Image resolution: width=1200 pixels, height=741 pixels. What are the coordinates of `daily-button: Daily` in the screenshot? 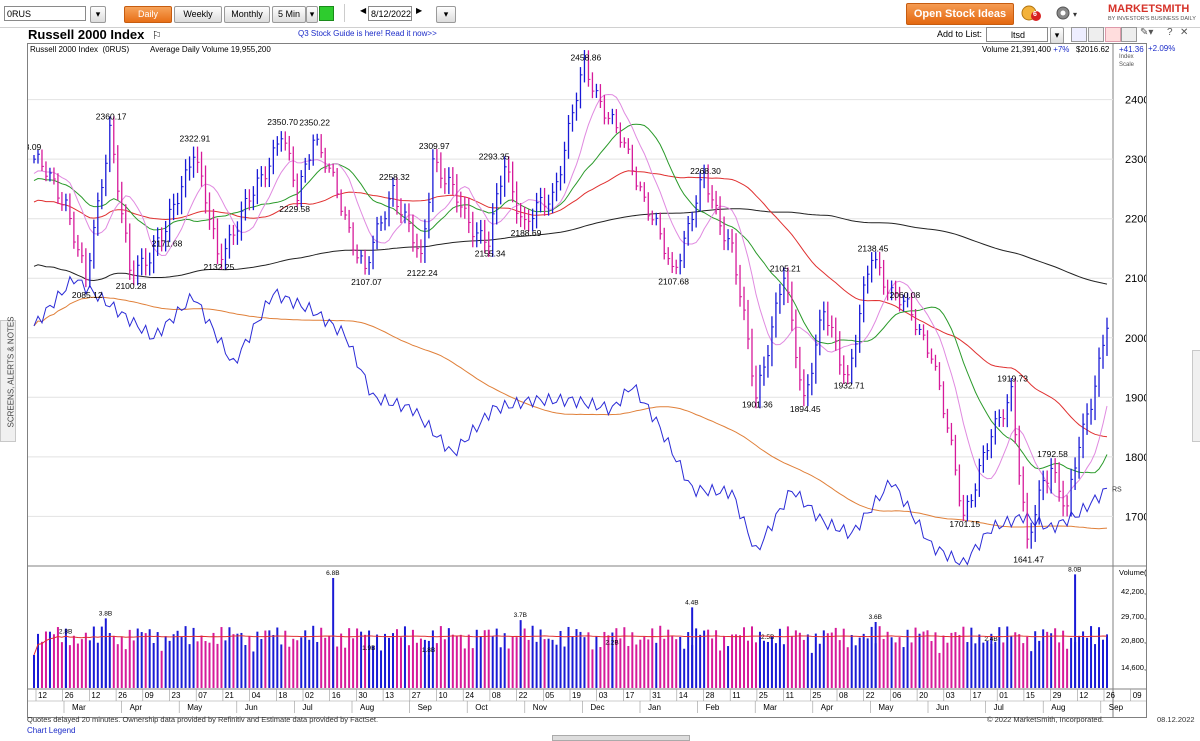 It's located at (148, 14).